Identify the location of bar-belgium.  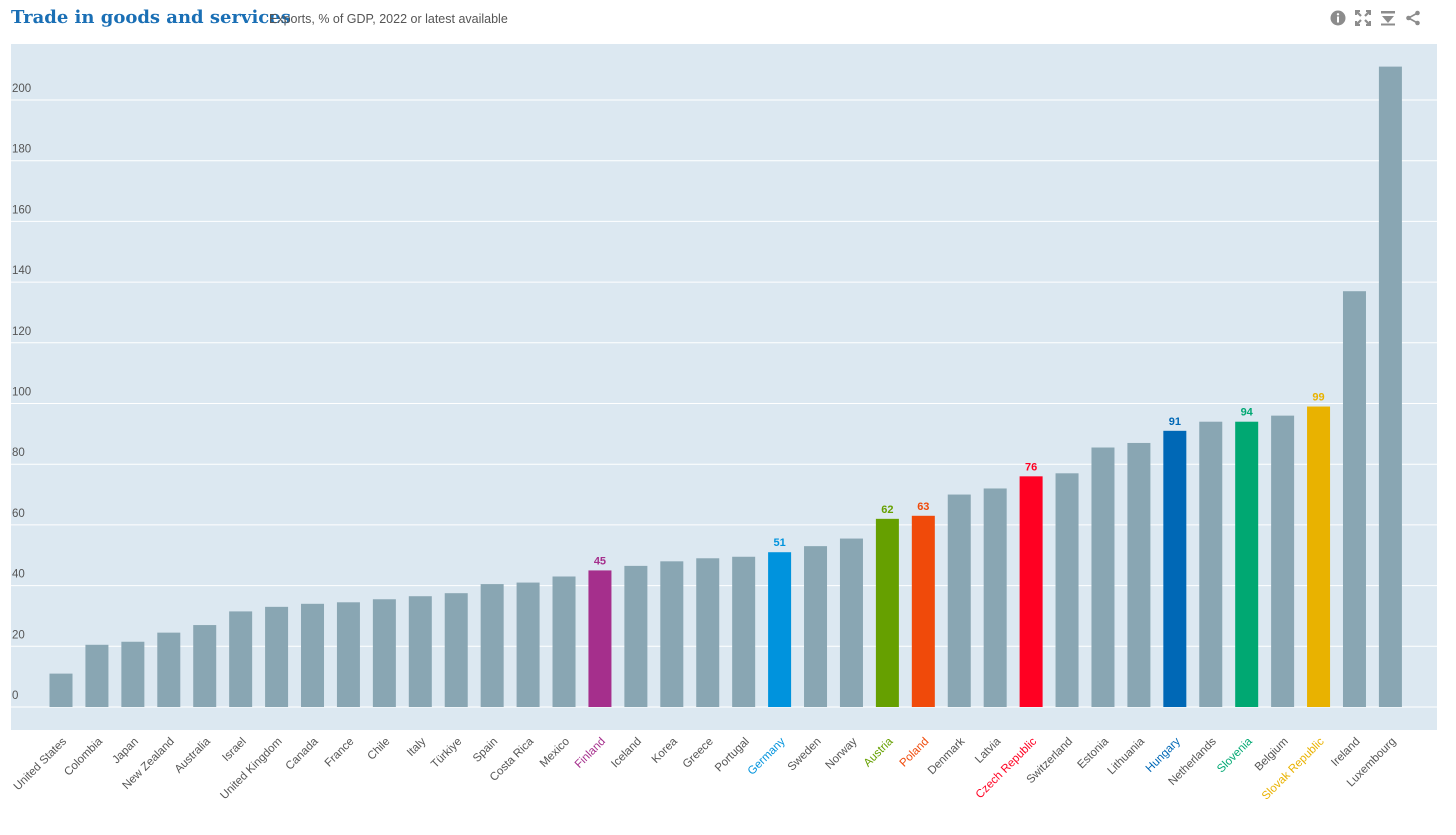
(1283, 561).